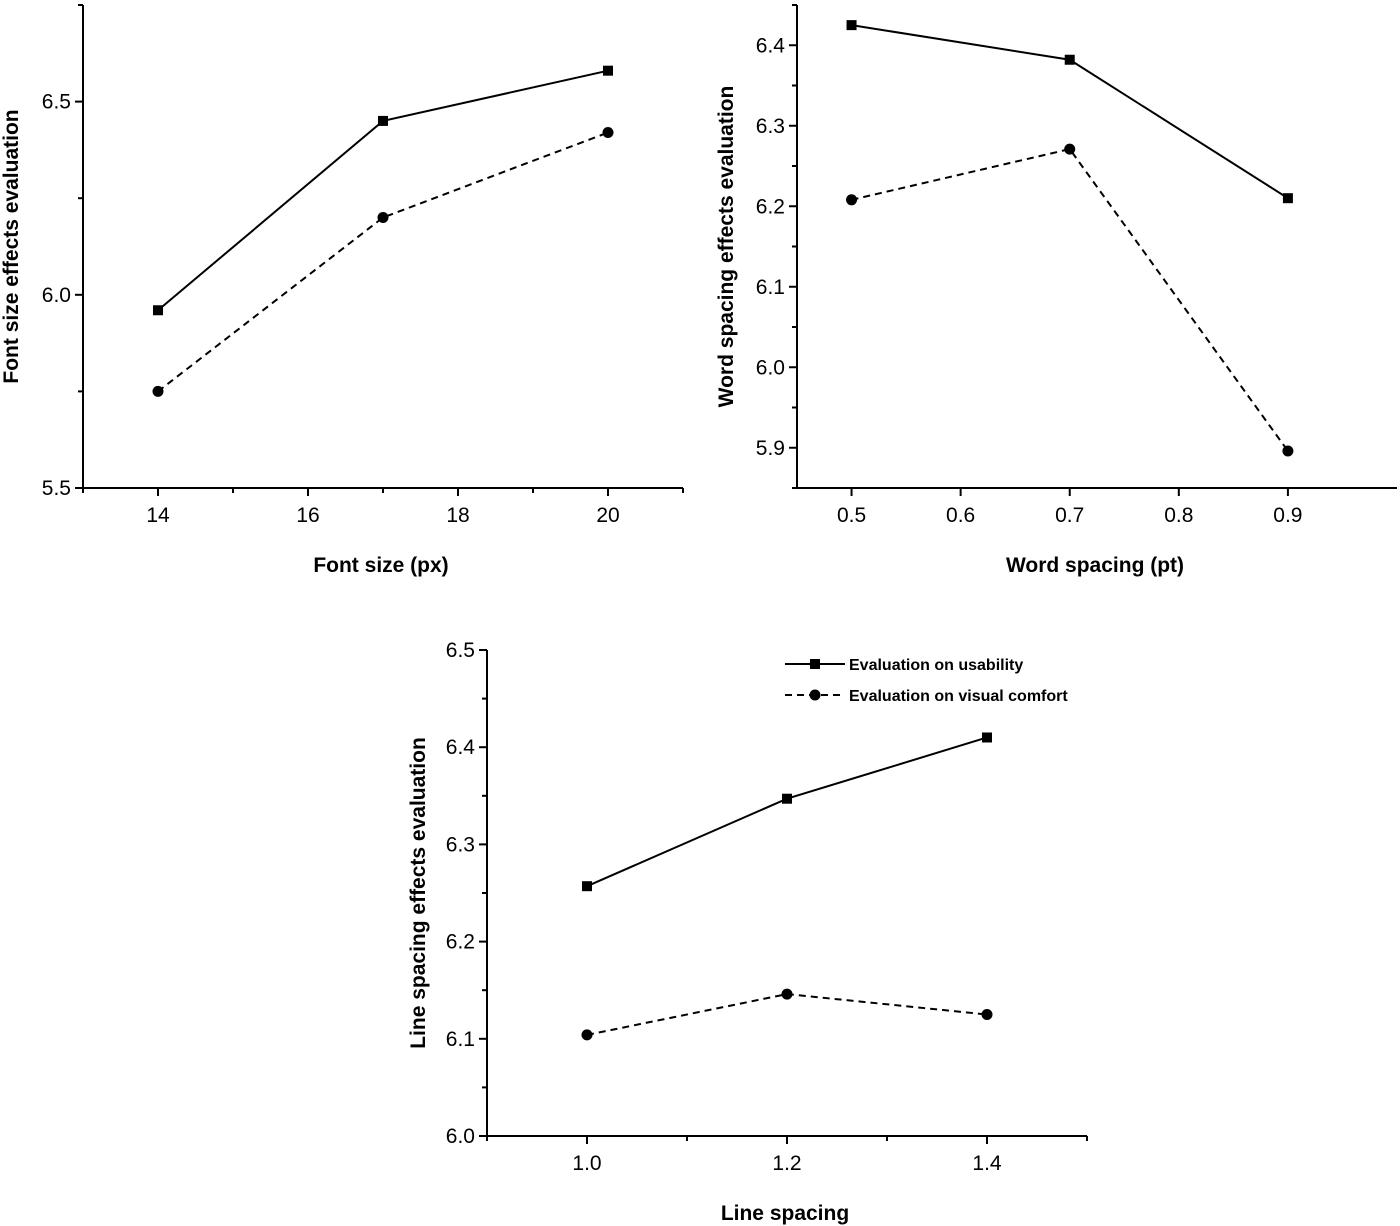  Describe the element at coordinates (586, 1163) in the screenshot. I see `x-tick-label: 1.0` at that location.